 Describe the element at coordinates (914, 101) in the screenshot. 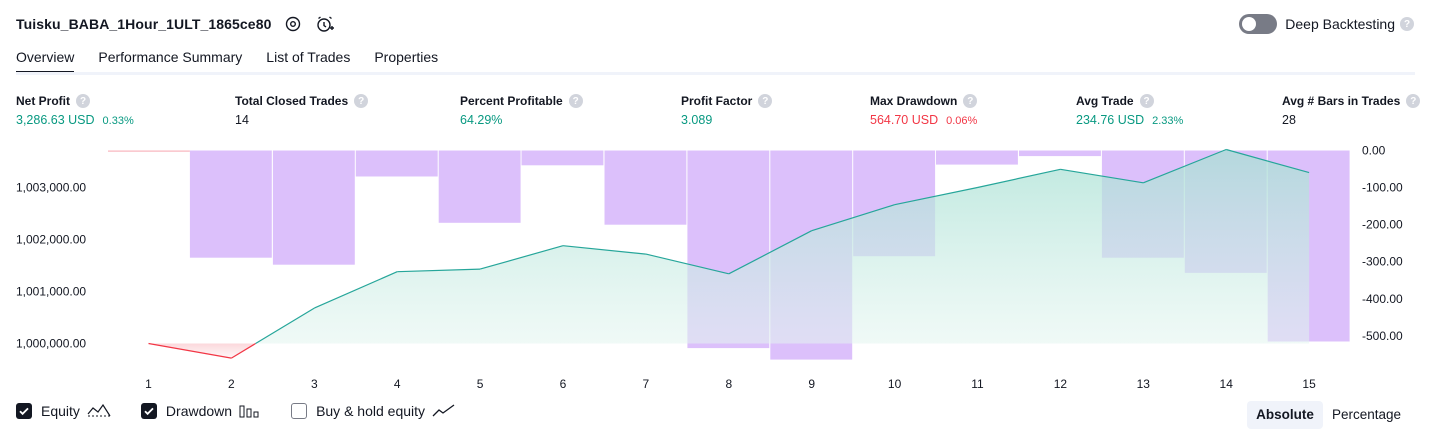

I see `metric-label: Max Drawdown` at that location.